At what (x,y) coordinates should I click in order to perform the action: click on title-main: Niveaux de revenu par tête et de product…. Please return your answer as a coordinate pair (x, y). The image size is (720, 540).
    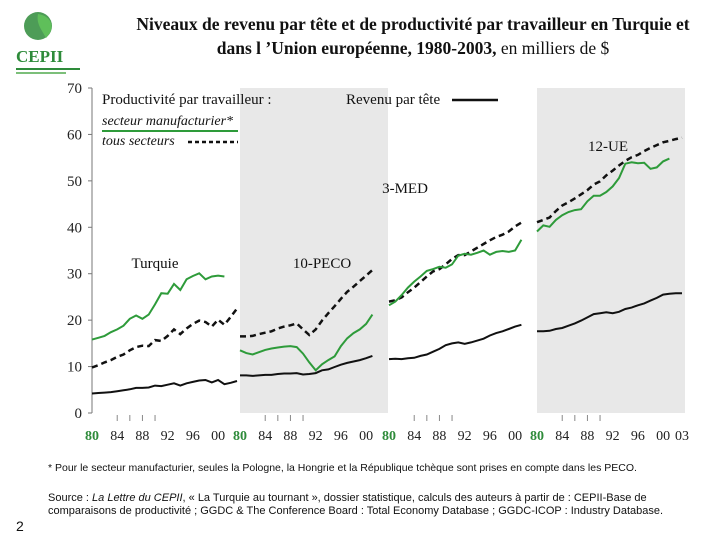
    Looking at the image, I should click on (413, 36).